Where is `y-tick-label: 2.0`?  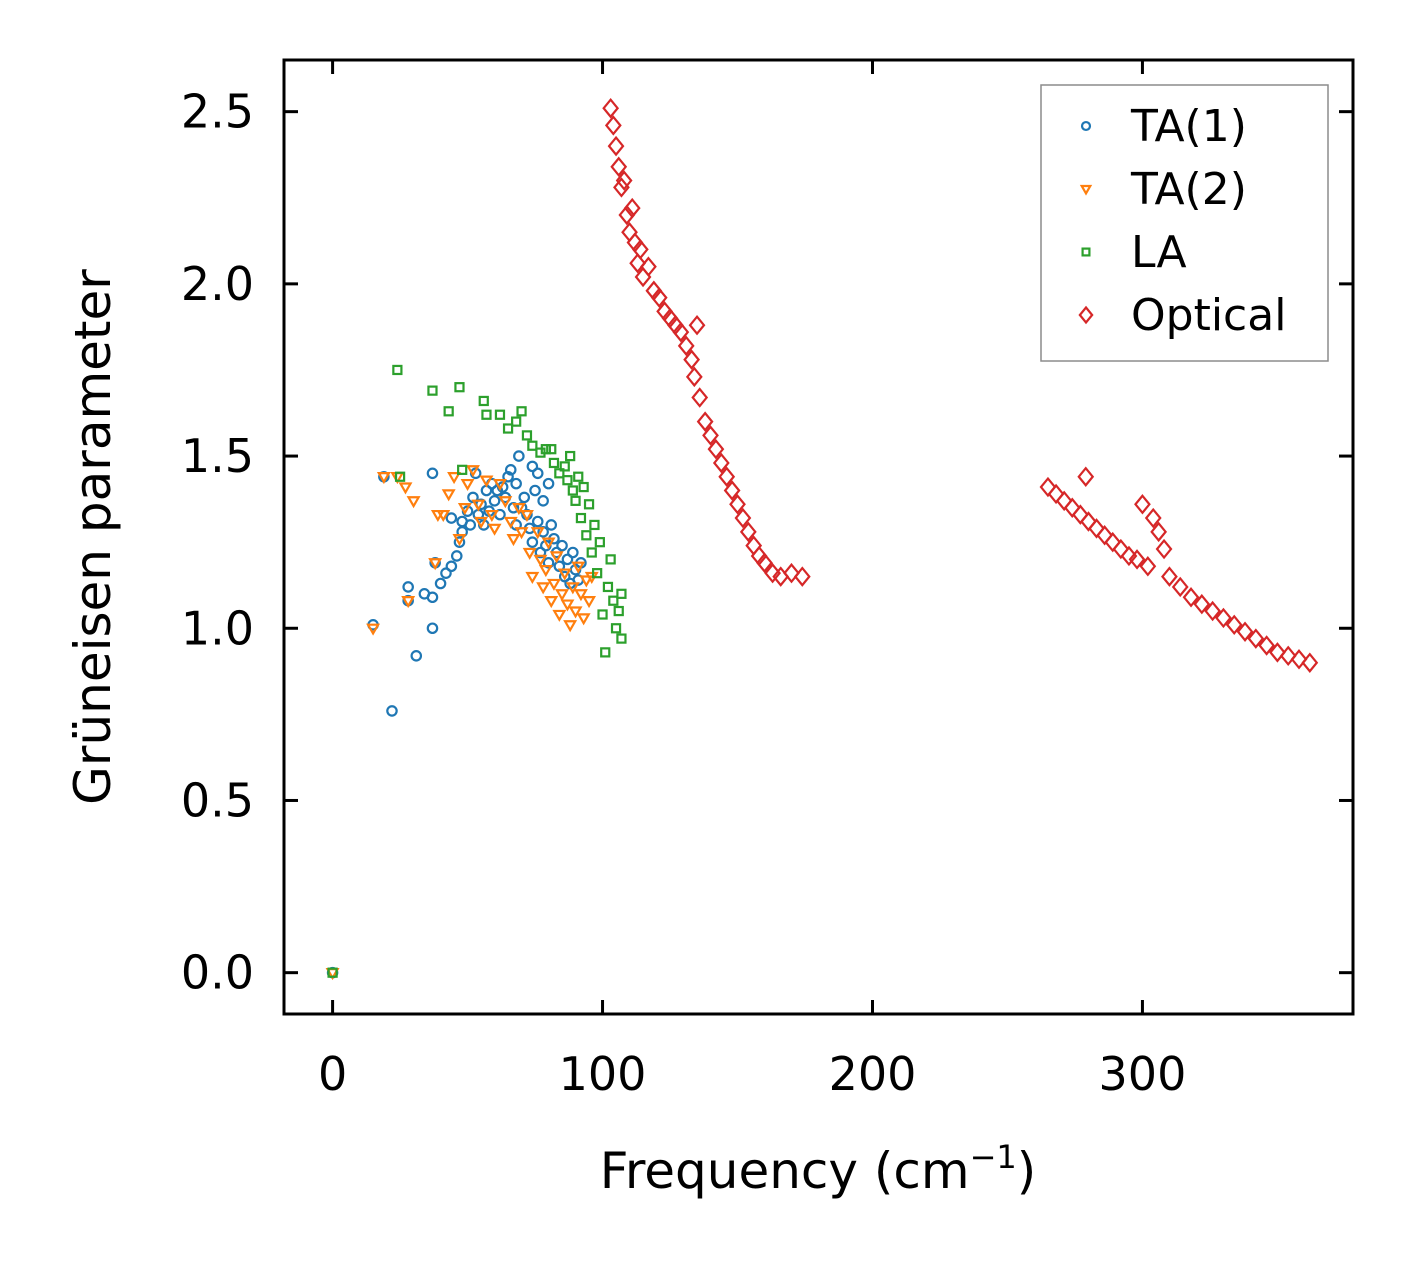 y-tick-label: 2.0 is located at coordinates (217, 284).